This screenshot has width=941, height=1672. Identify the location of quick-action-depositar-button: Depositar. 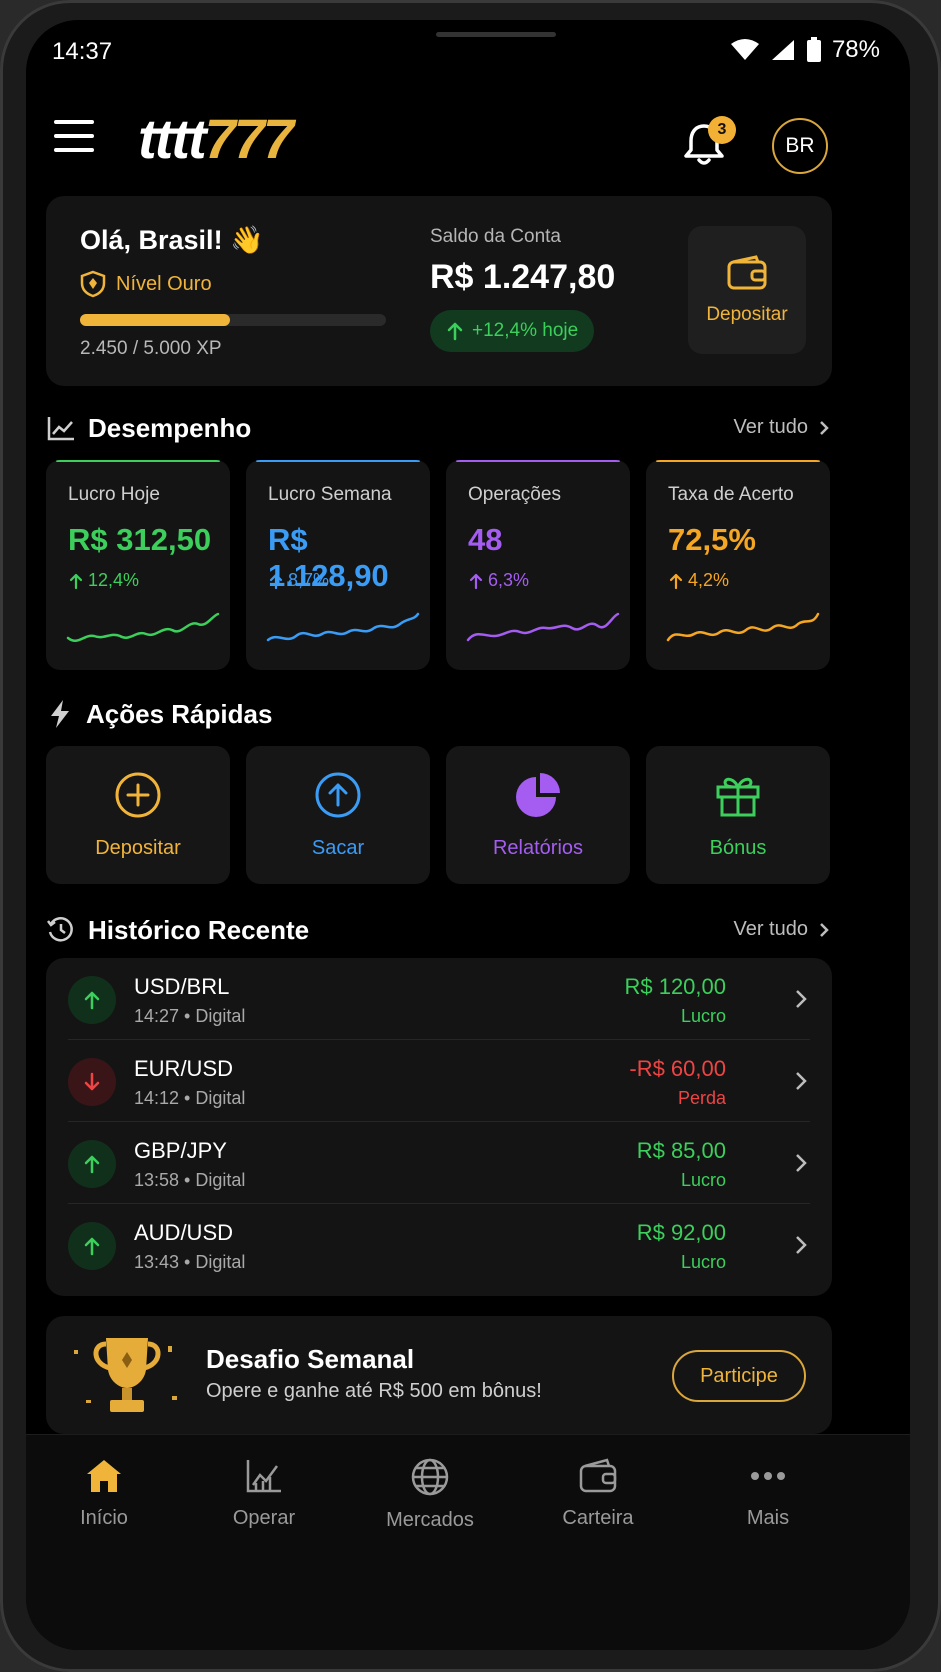
(138, 815).